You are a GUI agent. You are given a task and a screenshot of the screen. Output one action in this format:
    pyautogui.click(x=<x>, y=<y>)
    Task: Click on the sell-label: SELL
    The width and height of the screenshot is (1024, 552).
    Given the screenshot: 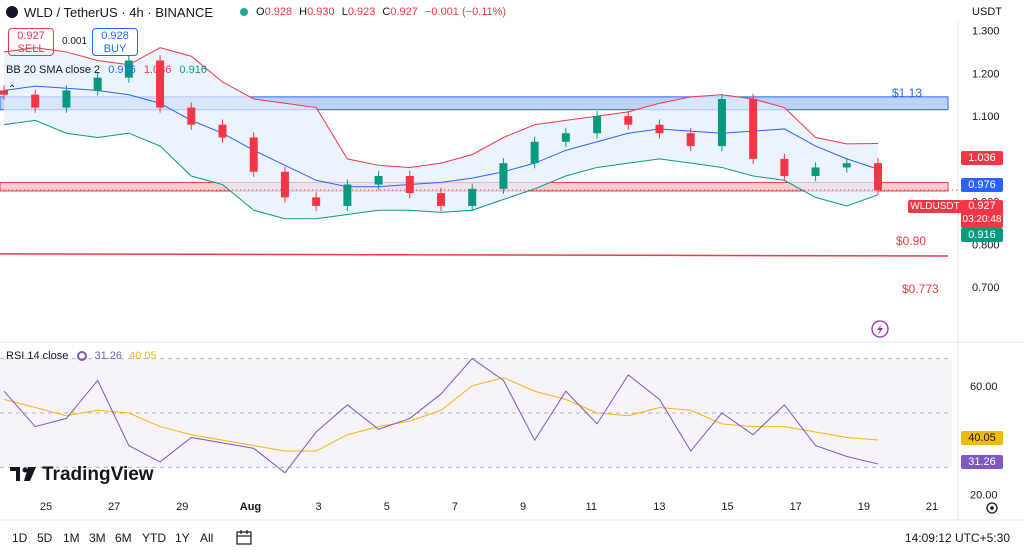 What is the action you would take?
    pyautogui.click(x=31, y=49)
    